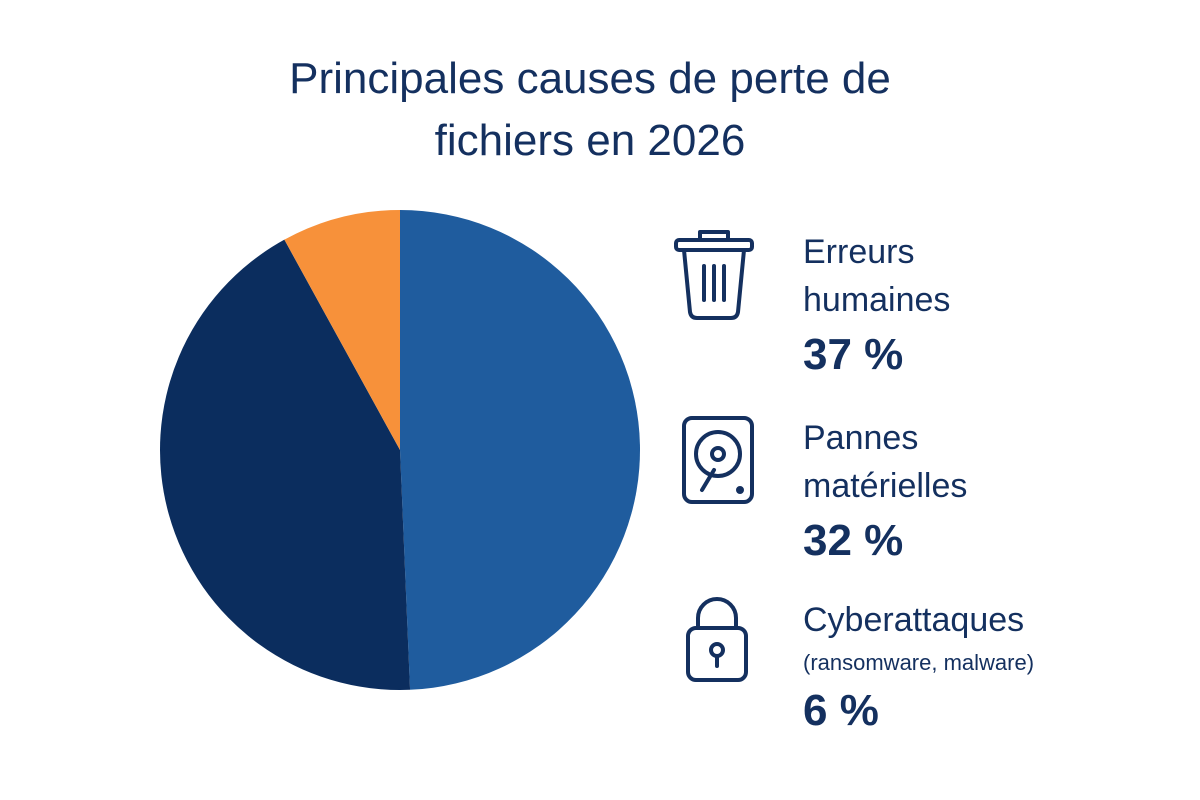 This screenshot has width=1200, height=800. Describe the element at coordinates (919, 662) in the screenshot. I see `legend-note: (ransomware, malware)` at that location.